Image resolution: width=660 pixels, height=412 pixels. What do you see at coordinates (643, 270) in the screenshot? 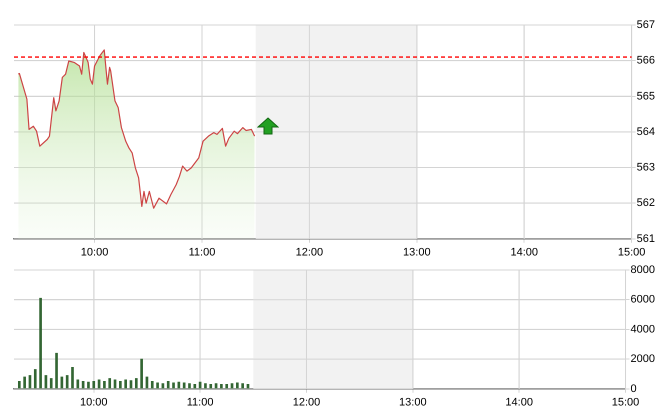
I see `y-tick-label: 8000` at bounding box center [643, 270].